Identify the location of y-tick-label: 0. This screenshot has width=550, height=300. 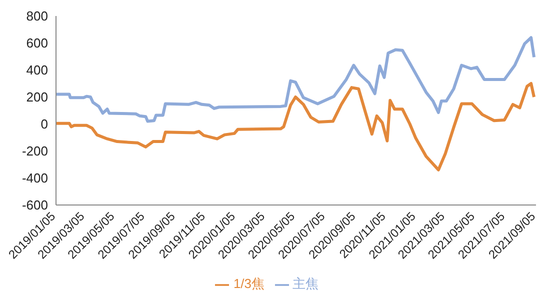
(44, 124).